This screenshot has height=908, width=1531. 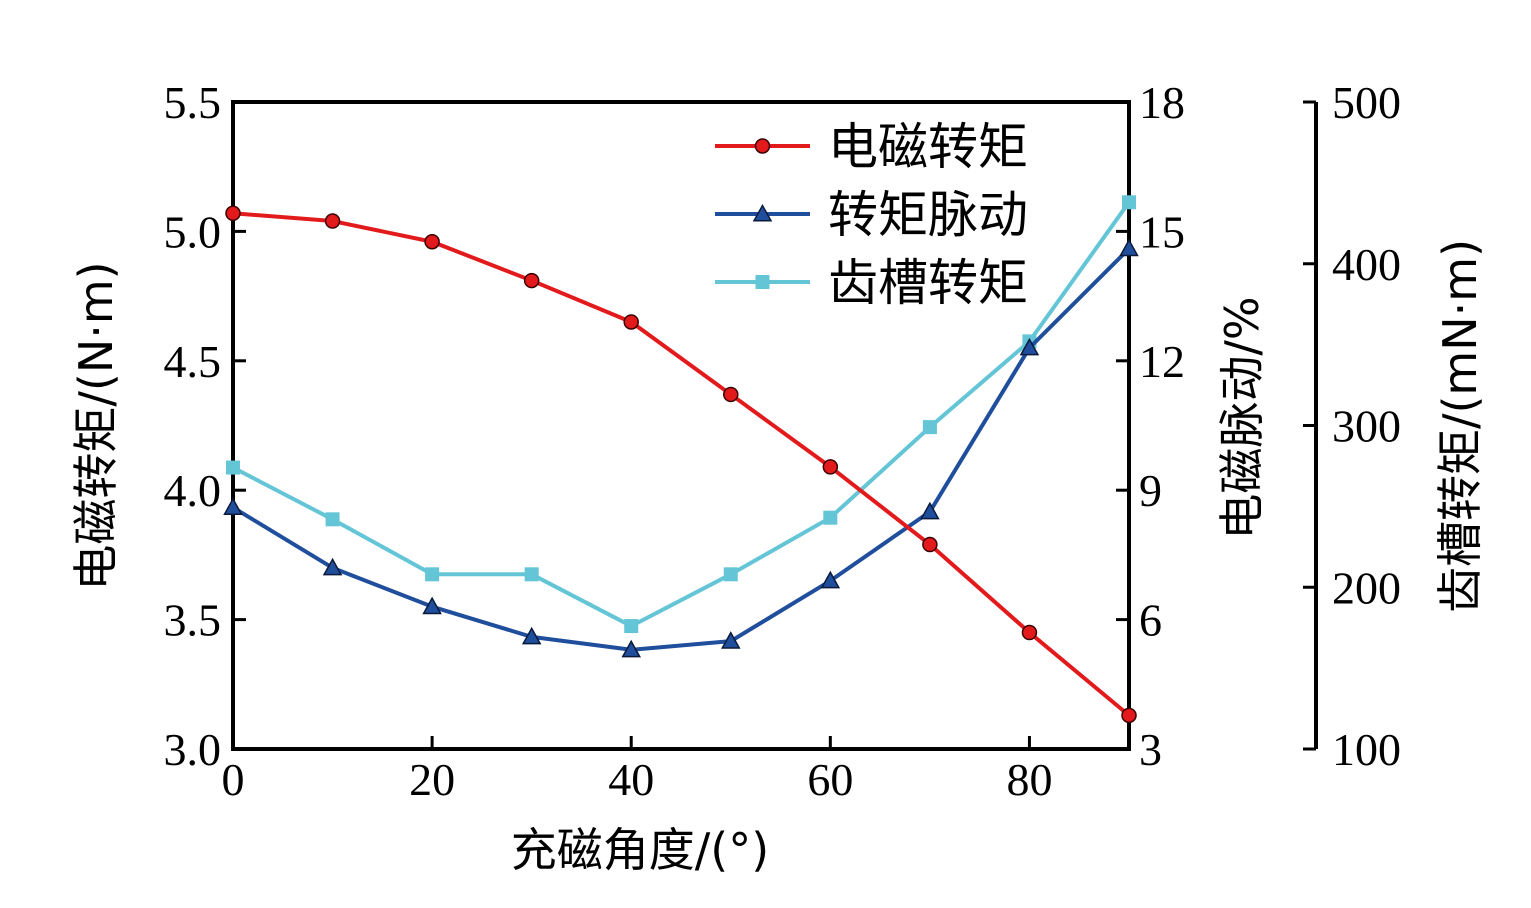 I want to click on x-tick-label: 20, so click(x=432, y=779).